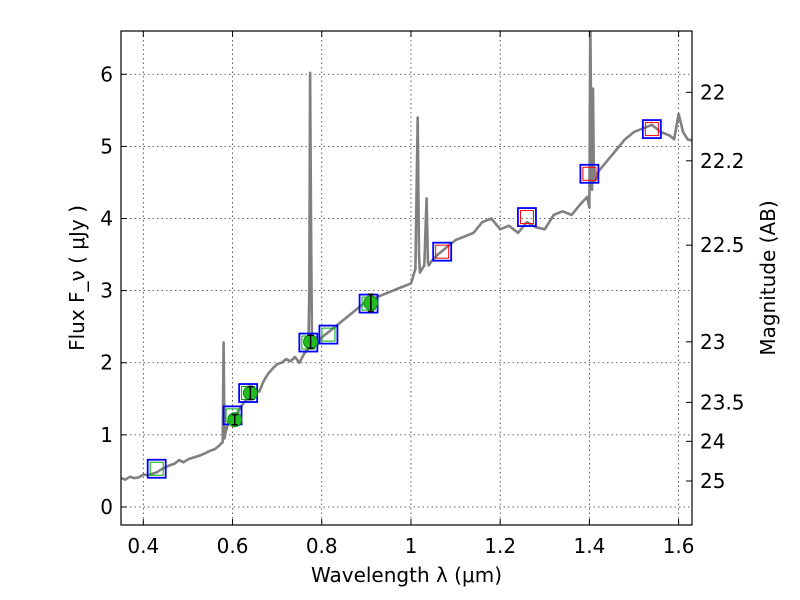 The image size is (800, 600). Describe the element at coordinates (712, 92) in the screenshot. I see `y2-tick-label: 22` at that location.